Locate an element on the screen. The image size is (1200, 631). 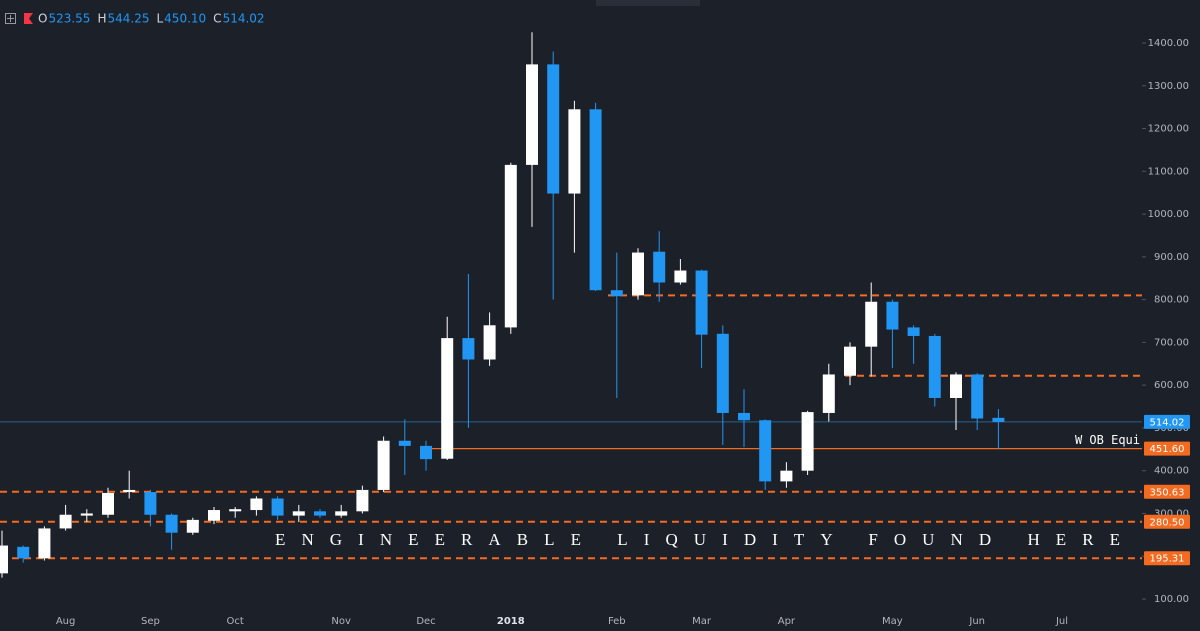
y-tick-label: 1300.00 is located at coordinates (1168, 86).